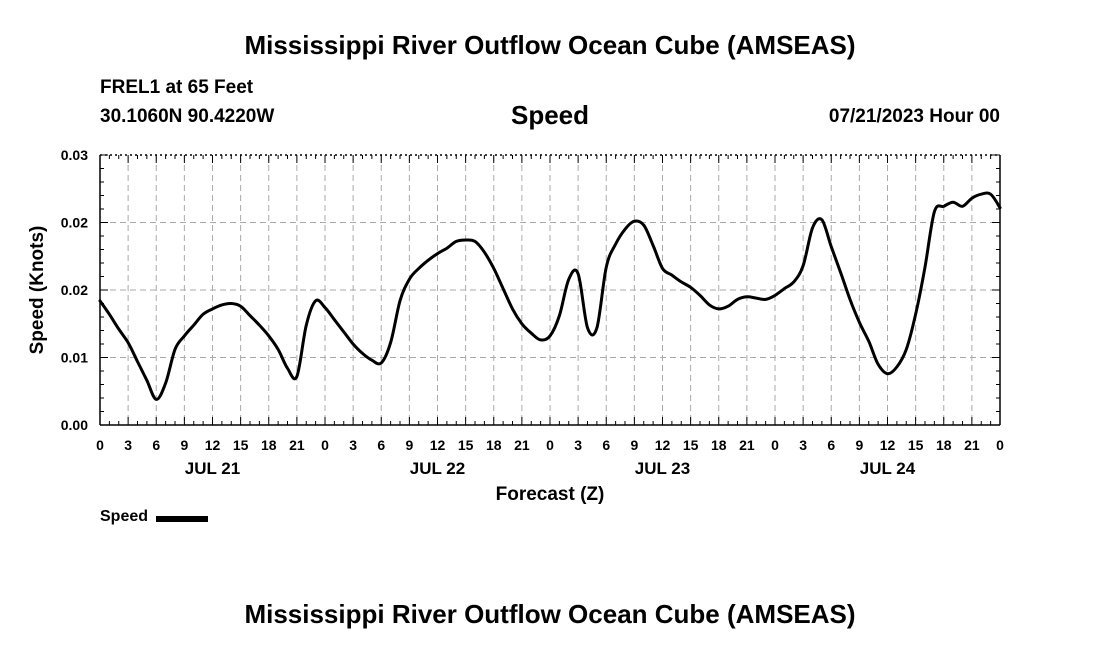 The width and height of the screenshot is (1100, 650). Describe the element at coordinates (177, 87) in the screenshot. I see `station-label: FREL1 at 65 Feet` at that location.